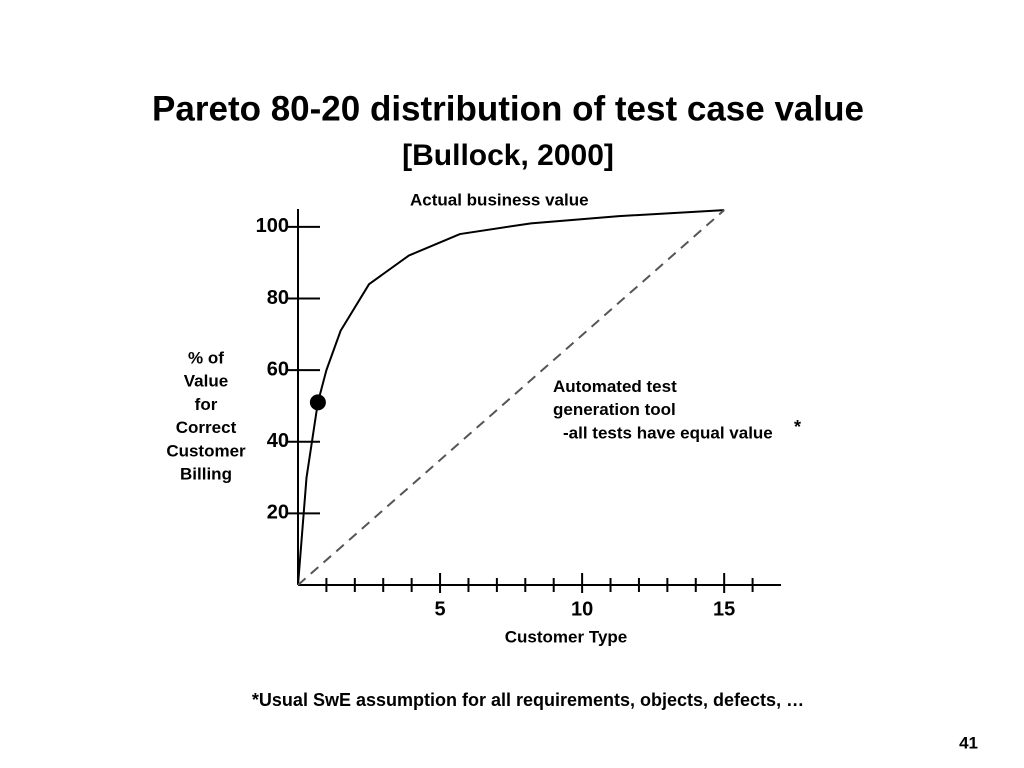 This screenshot has height=768, width=1024. I want to click on y-axis-label: % of, so click(206, 357).